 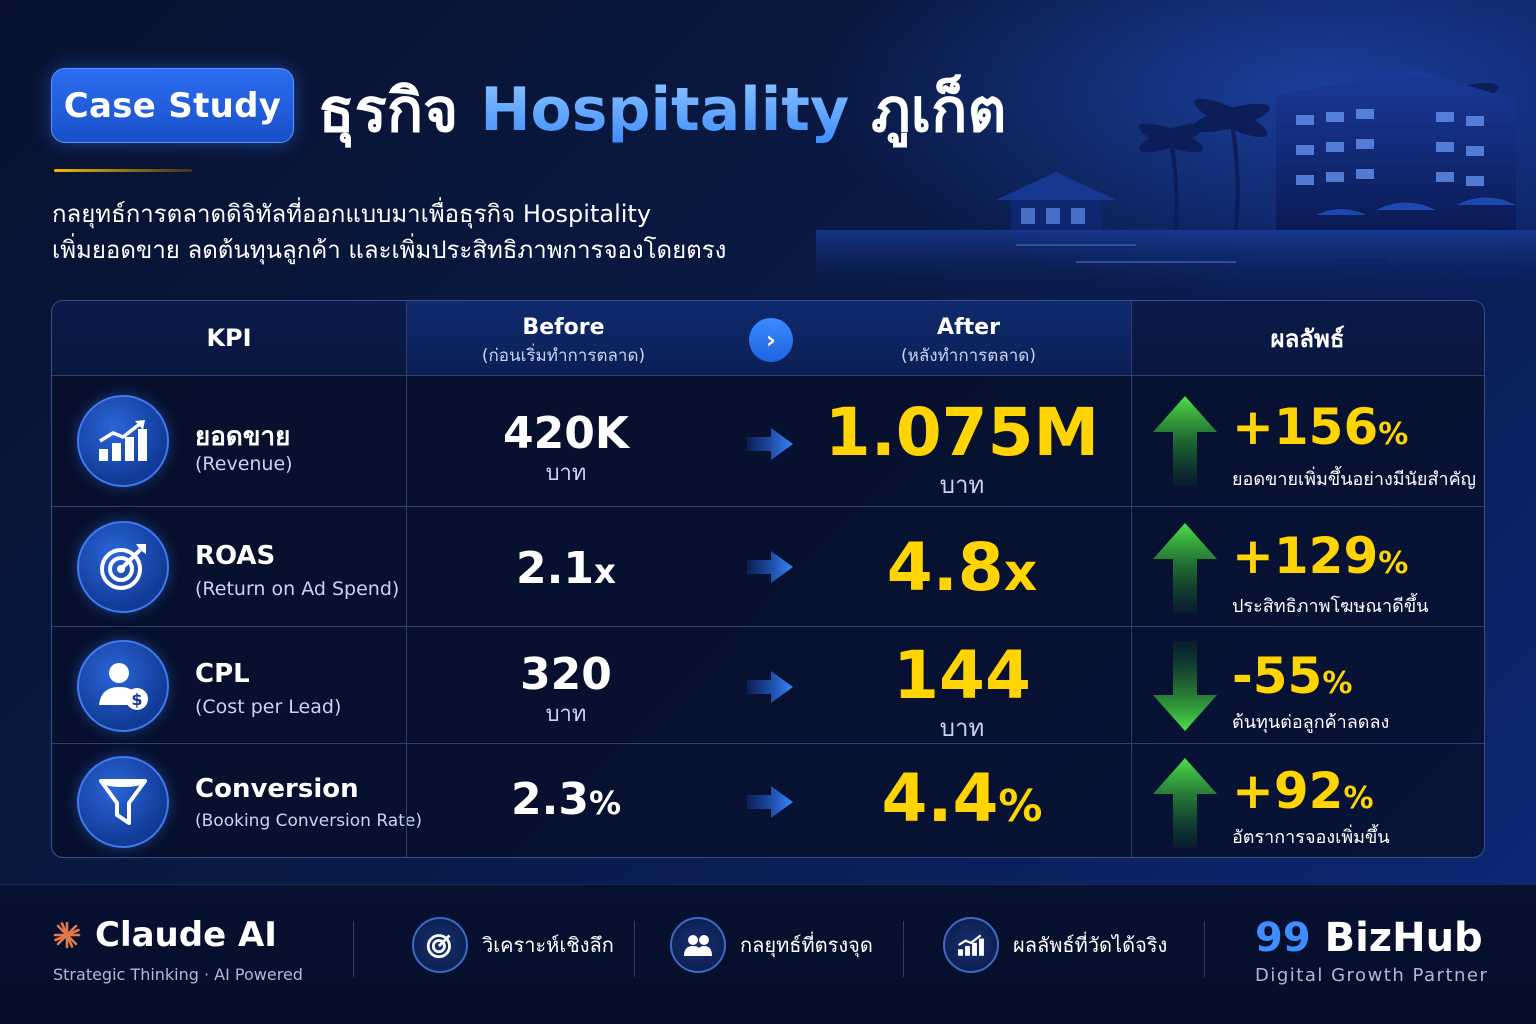 What do you see at coordinates (1288, 791) in the screenshot?
I see `result-number: +92` at bounding box center [1288, 791].